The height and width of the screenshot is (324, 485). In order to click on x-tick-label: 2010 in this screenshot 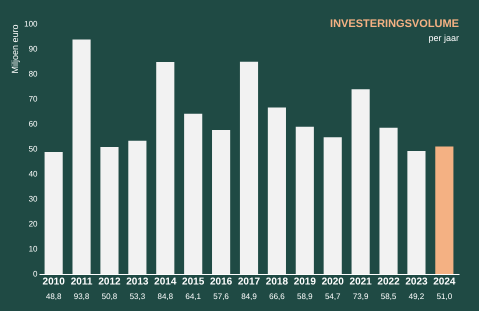, I will do `click(54, 282)`.